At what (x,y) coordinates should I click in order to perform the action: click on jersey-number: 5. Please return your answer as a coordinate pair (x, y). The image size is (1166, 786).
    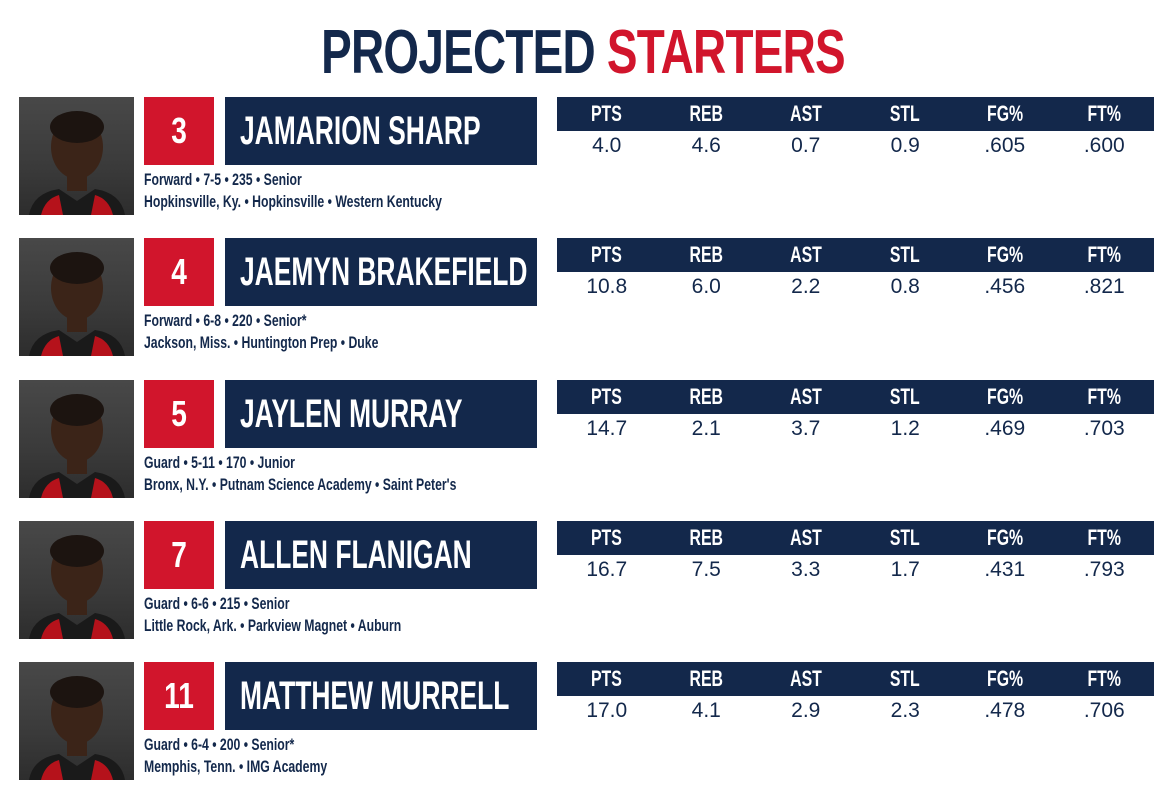
    Looking at the image, I should click on (179, 414).